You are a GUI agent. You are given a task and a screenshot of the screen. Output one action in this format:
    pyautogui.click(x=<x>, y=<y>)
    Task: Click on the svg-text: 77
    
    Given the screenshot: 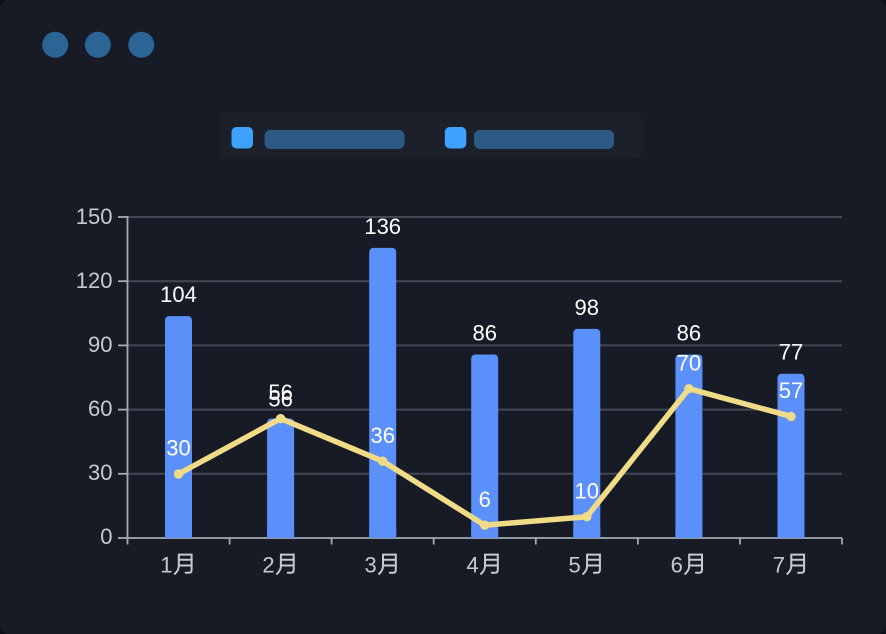 What is the action you would take?
    pyautogui.click(x=791, y=352)
    